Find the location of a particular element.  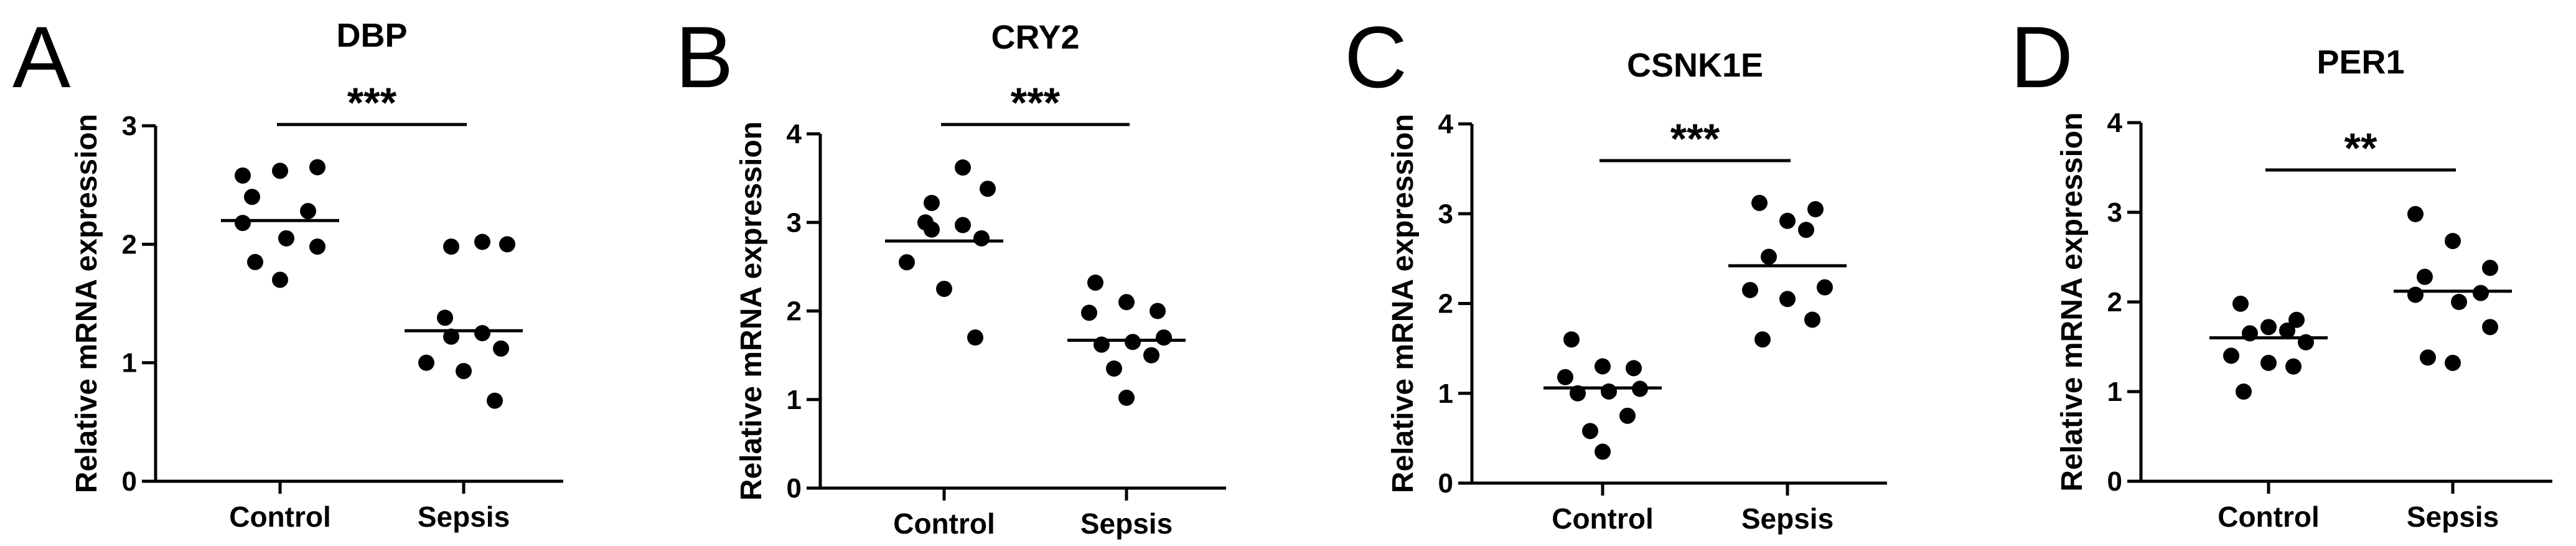

panel-letter: C is located at coordinates (1375, 57).